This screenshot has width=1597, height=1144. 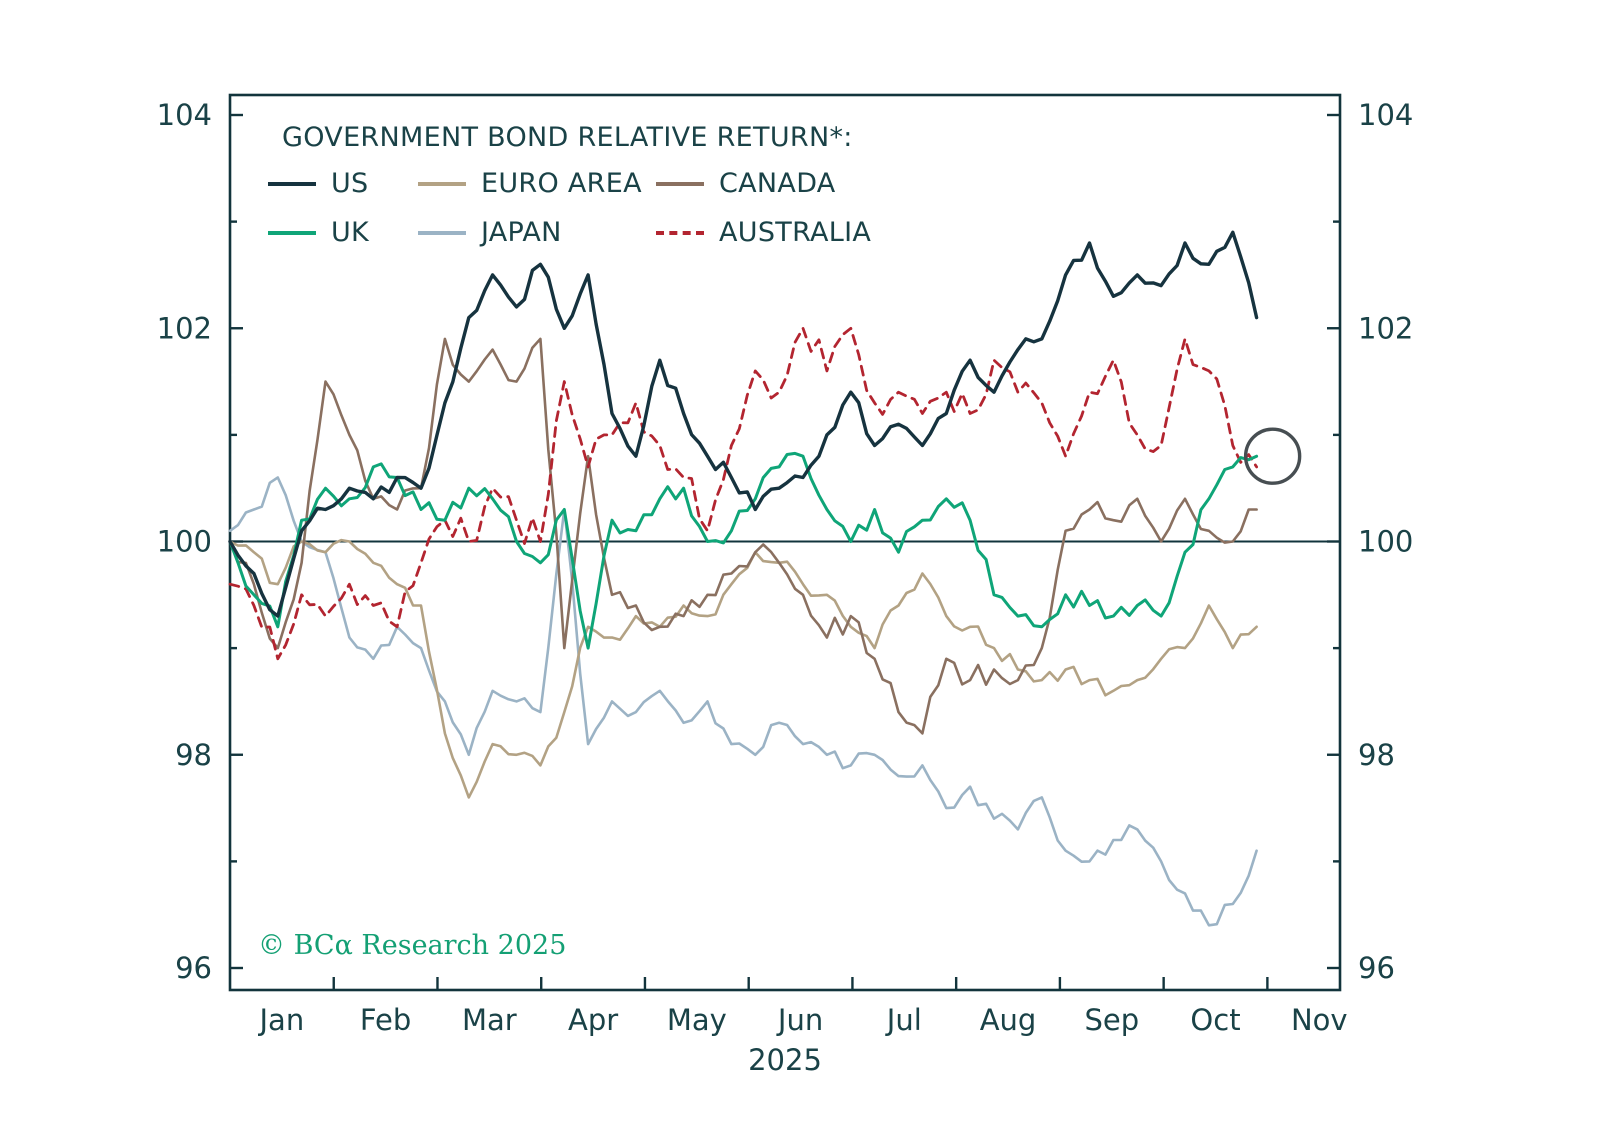 What do you see at coordinates (1319, 1020) in the screenshot?
I see `x-axis-label-nov: Nov` at bounding box center [1319, 1020].